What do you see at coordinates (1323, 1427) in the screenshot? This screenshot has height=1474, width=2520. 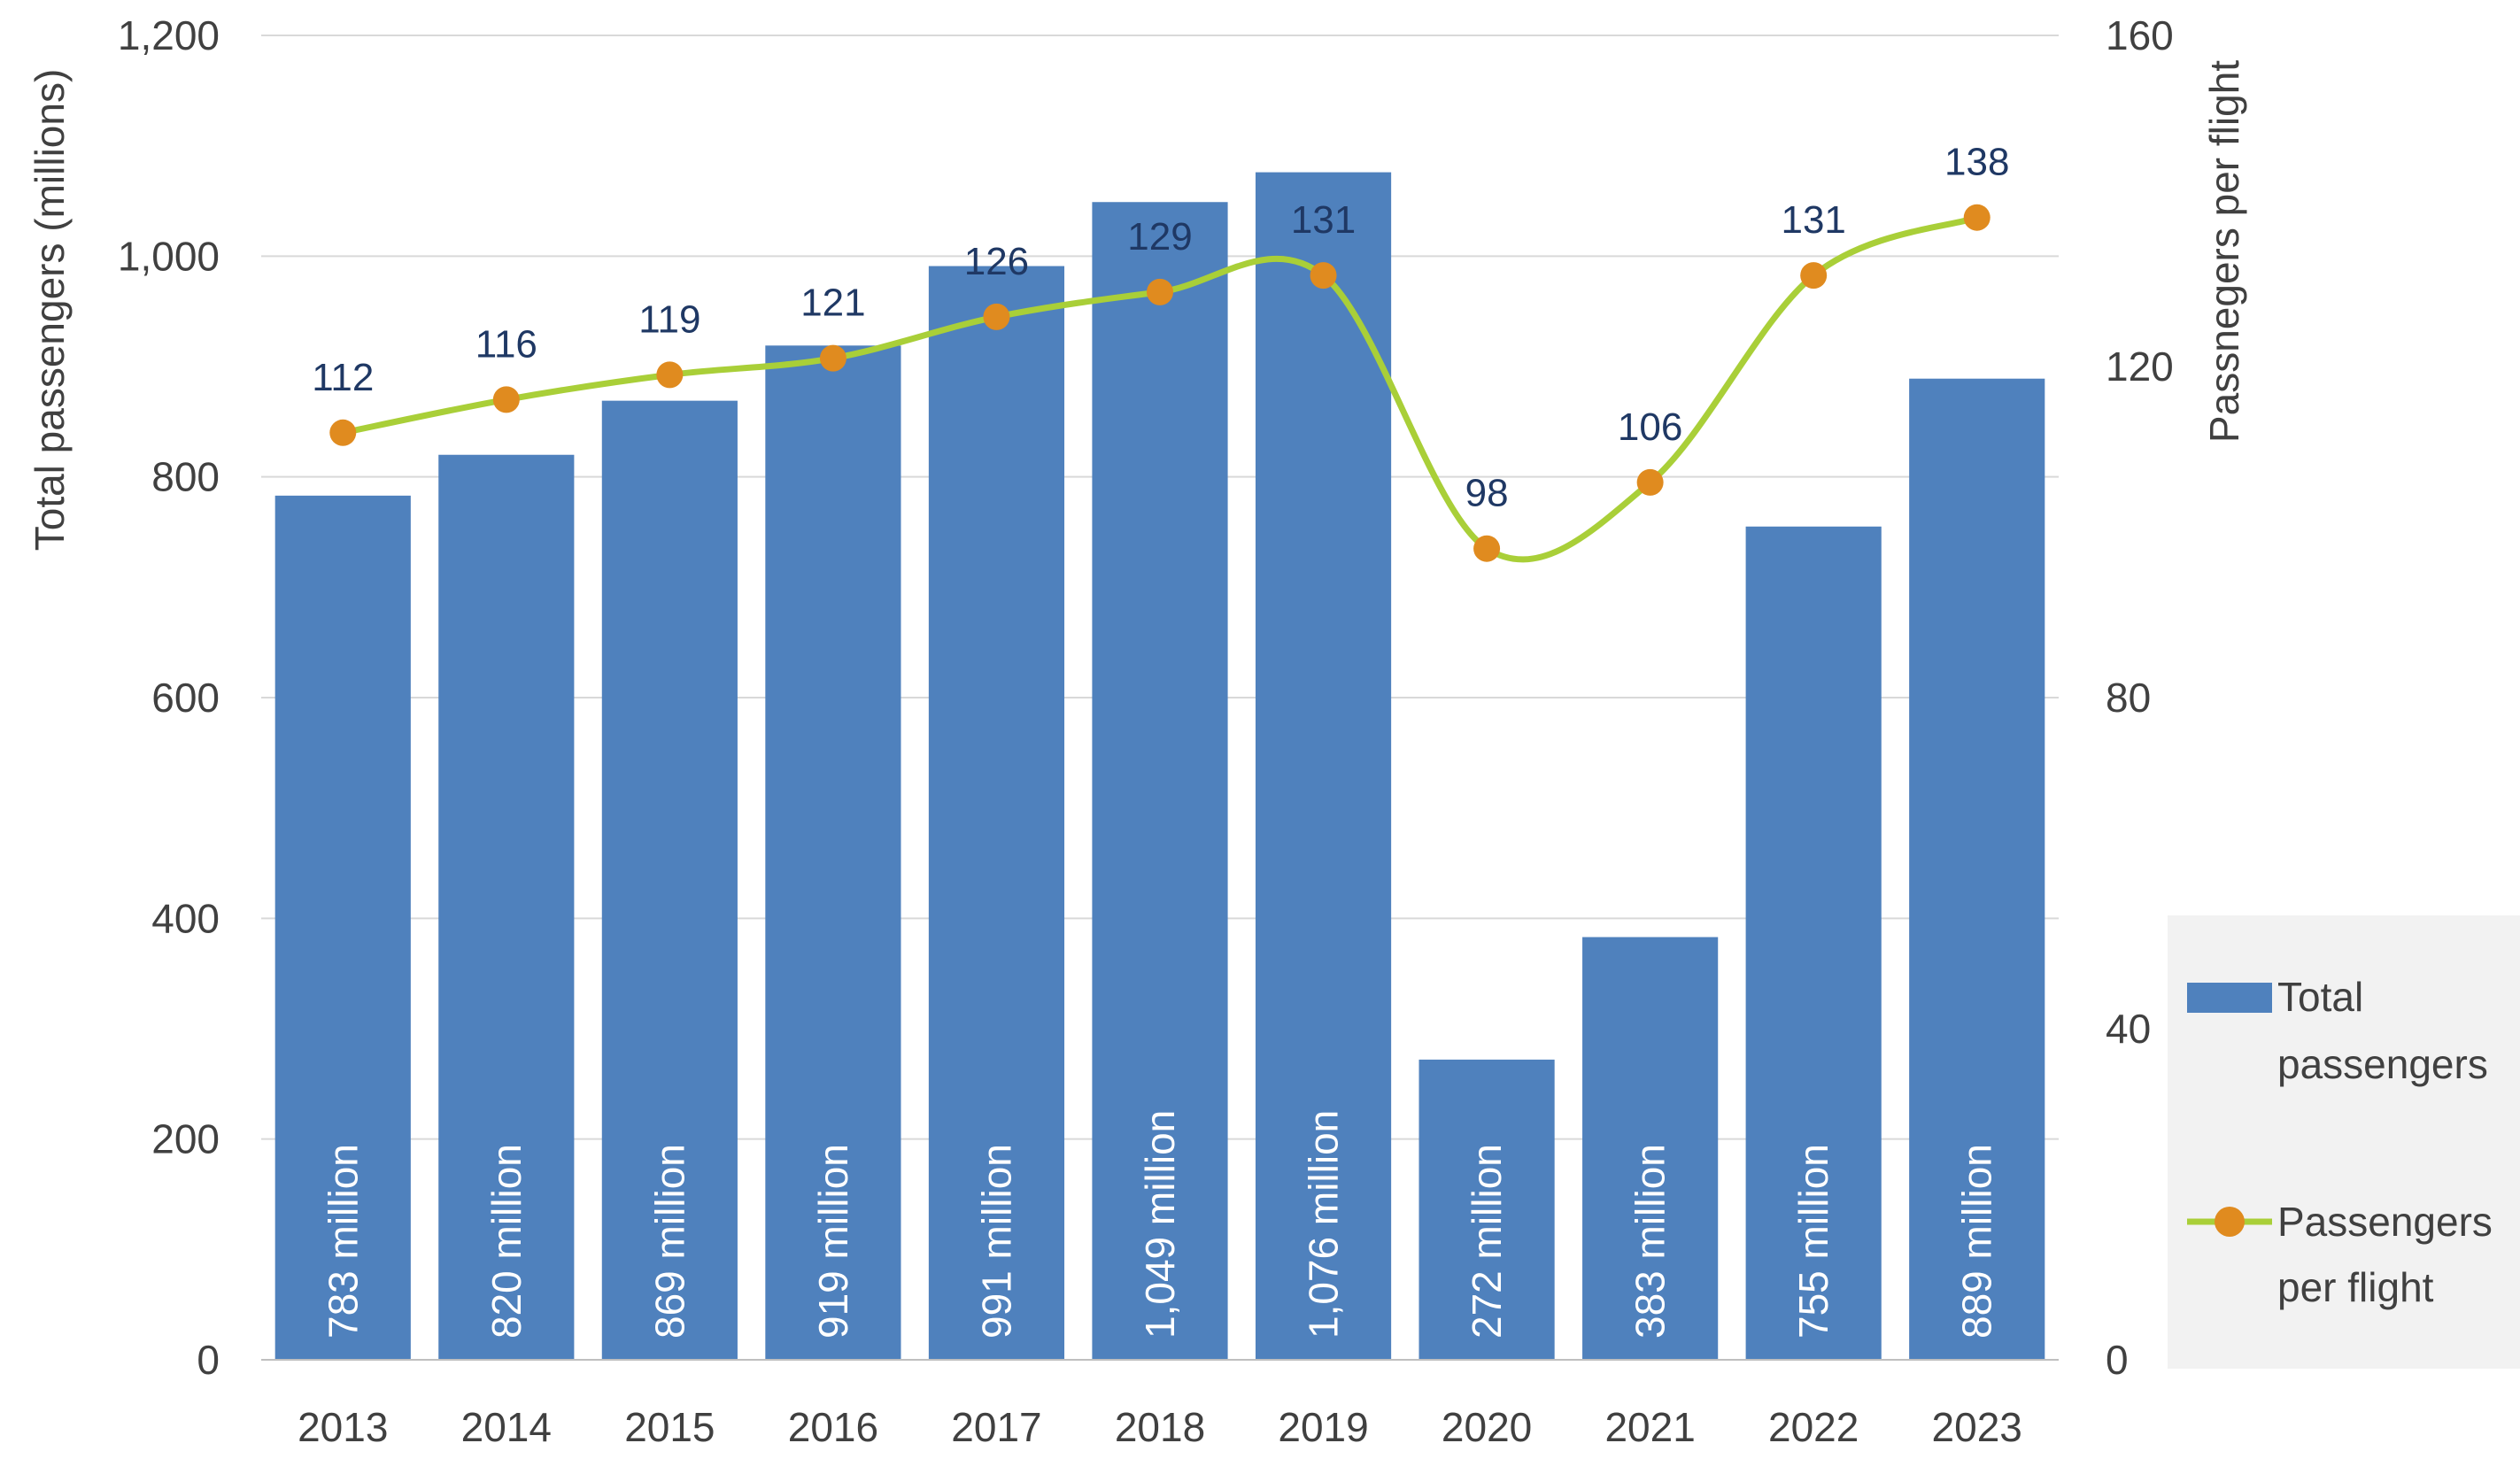 I see `x-tick-label: 2019` at bounding box center [1323, 1427].